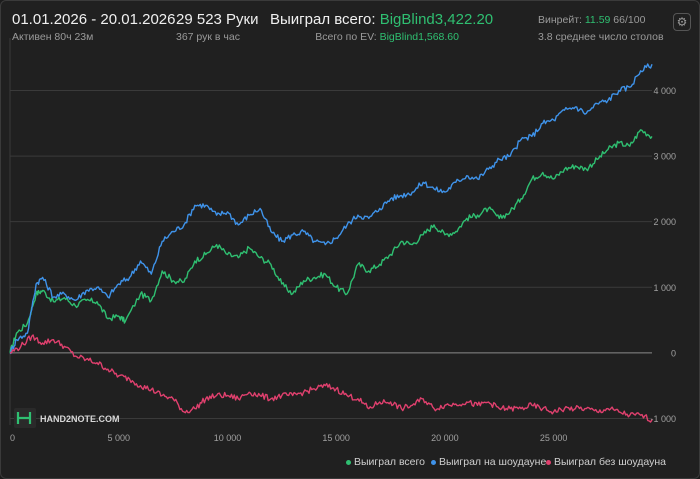  Describe the element at coordinates (217, 19) in the screenshot. I see `hands-count: 29 523 Руки` at that location.